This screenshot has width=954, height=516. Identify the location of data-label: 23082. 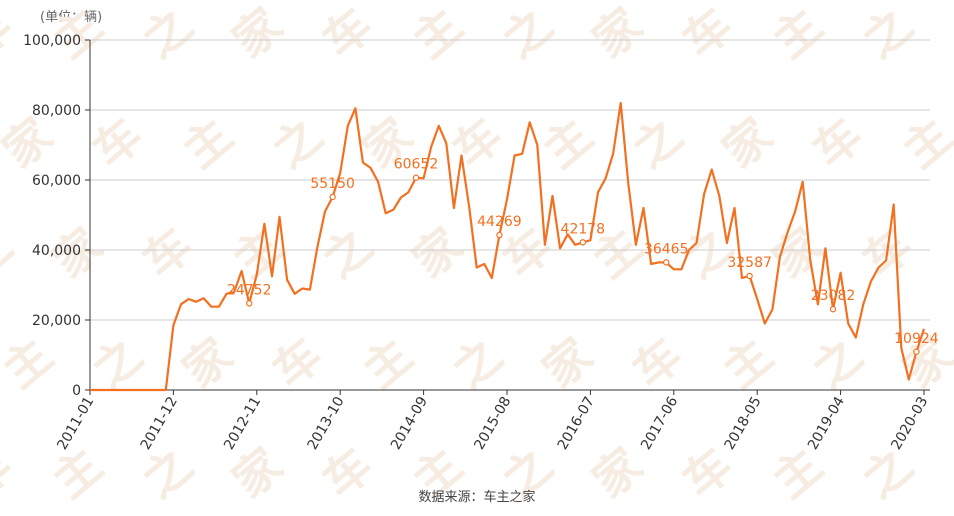
(833, 296).